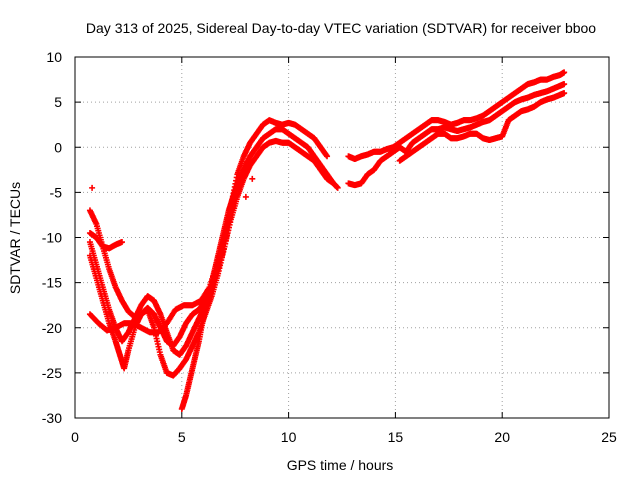 The width and height of the screenshot is (640, 480). I want to click on y-tick-labels: 10 5 0 -5 -10 -15 -20 -25 -30, so click(52, 237).